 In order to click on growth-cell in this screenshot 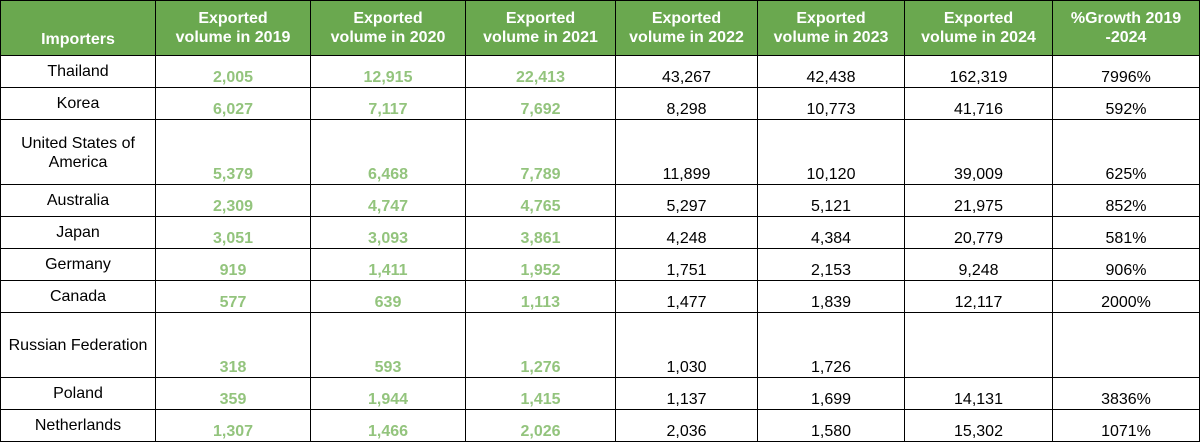, I will do `click(1126, 345)`.